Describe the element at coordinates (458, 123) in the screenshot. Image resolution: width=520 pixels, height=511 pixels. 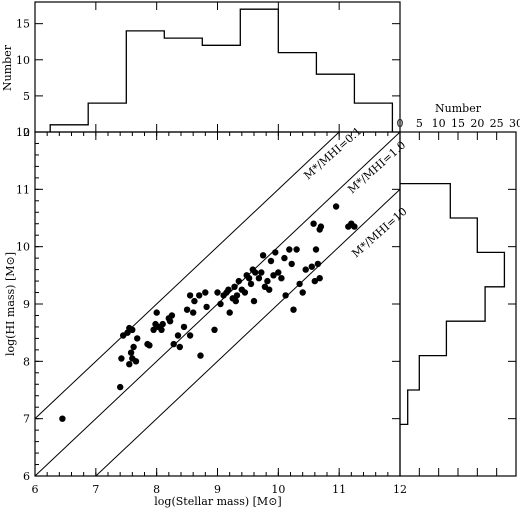
I see `right-x-tick-label: 15` at that location.